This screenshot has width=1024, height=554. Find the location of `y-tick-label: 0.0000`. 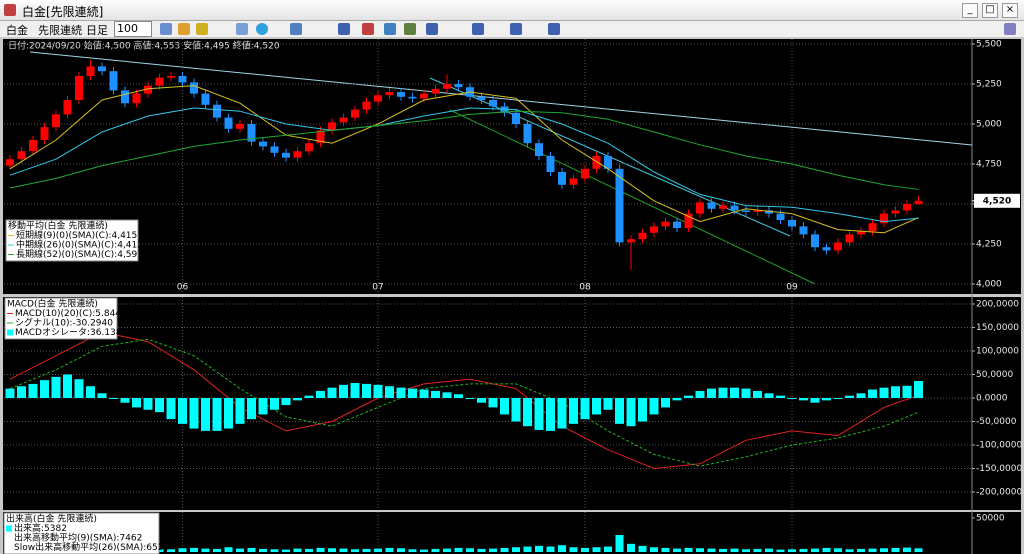

y-tick-label: 0.0000 is located at coordinates (992, 399).